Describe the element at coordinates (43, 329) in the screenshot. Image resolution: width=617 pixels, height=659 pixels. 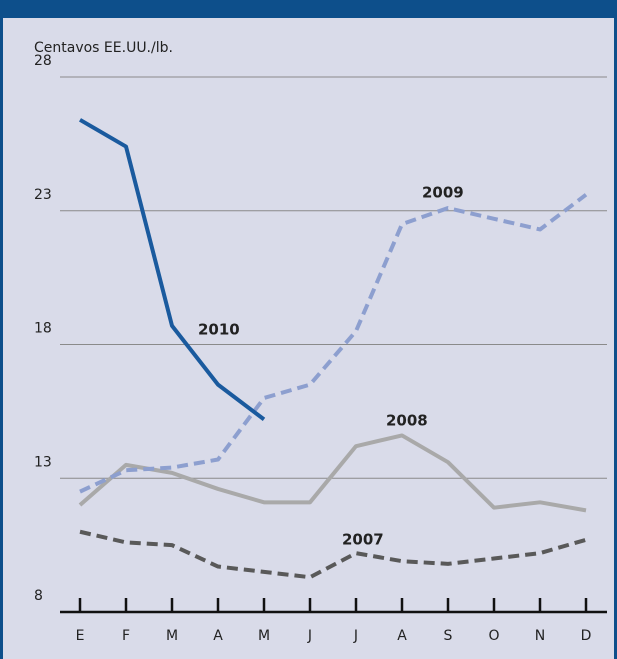
I see `y-tick-label: 18` at that location.